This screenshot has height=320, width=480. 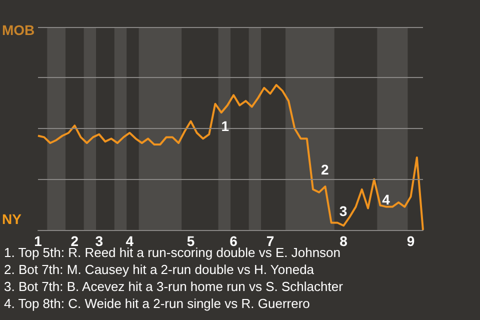 I want to click on text: MOB, so click(x=18, y=30).